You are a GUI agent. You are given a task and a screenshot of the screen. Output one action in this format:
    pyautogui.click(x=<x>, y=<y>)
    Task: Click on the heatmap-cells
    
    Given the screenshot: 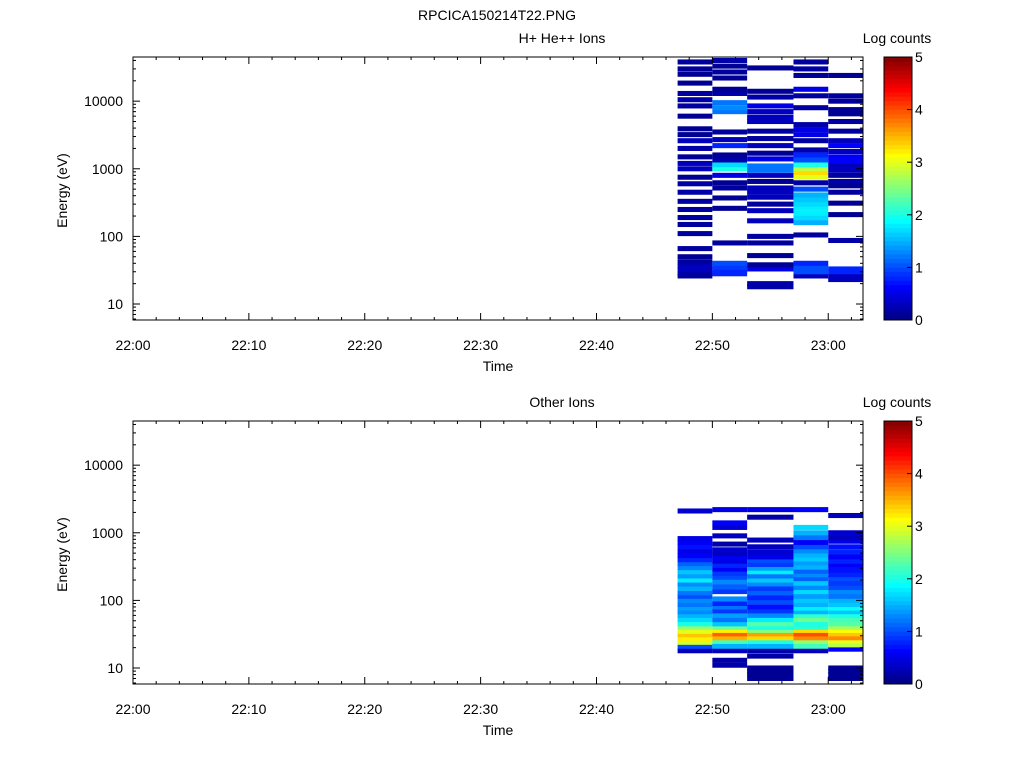 What is the action you would take?
    pyautogui.click(x=770, y=594)
    